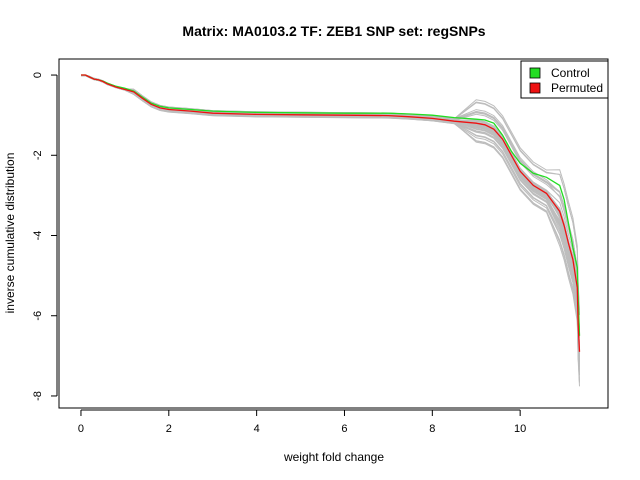 The height and width of the screenshot is (480, 640). Describe the element at coordinates (169, 429) in the screenshot. I see `x-tick-label: 2` at that location.